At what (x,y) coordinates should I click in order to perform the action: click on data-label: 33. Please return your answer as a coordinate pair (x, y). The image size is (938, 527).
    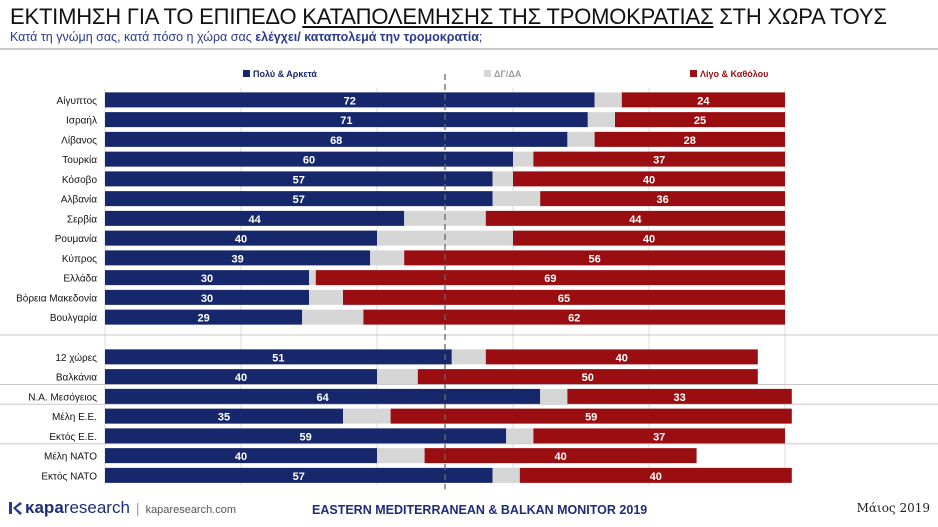
    Looking at the image, I should click on (679, 398).